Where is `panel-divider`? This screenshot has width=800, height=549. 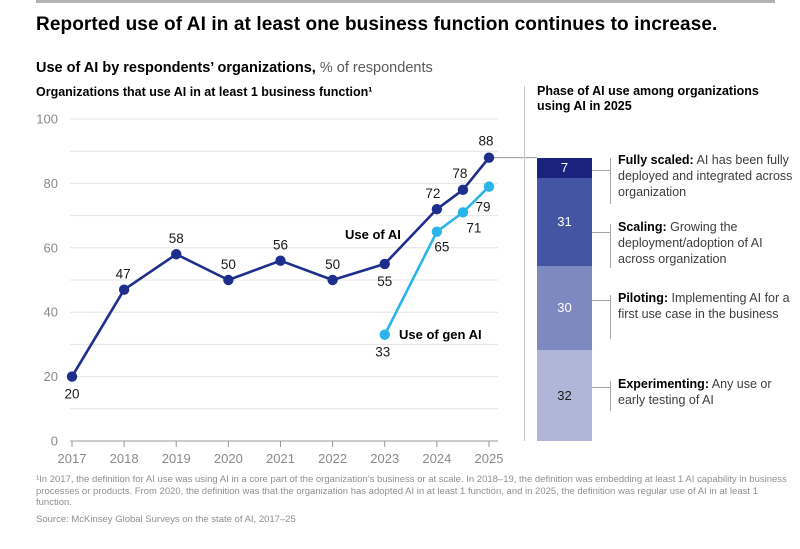 panel-divider is located at coordinates (524, 263).